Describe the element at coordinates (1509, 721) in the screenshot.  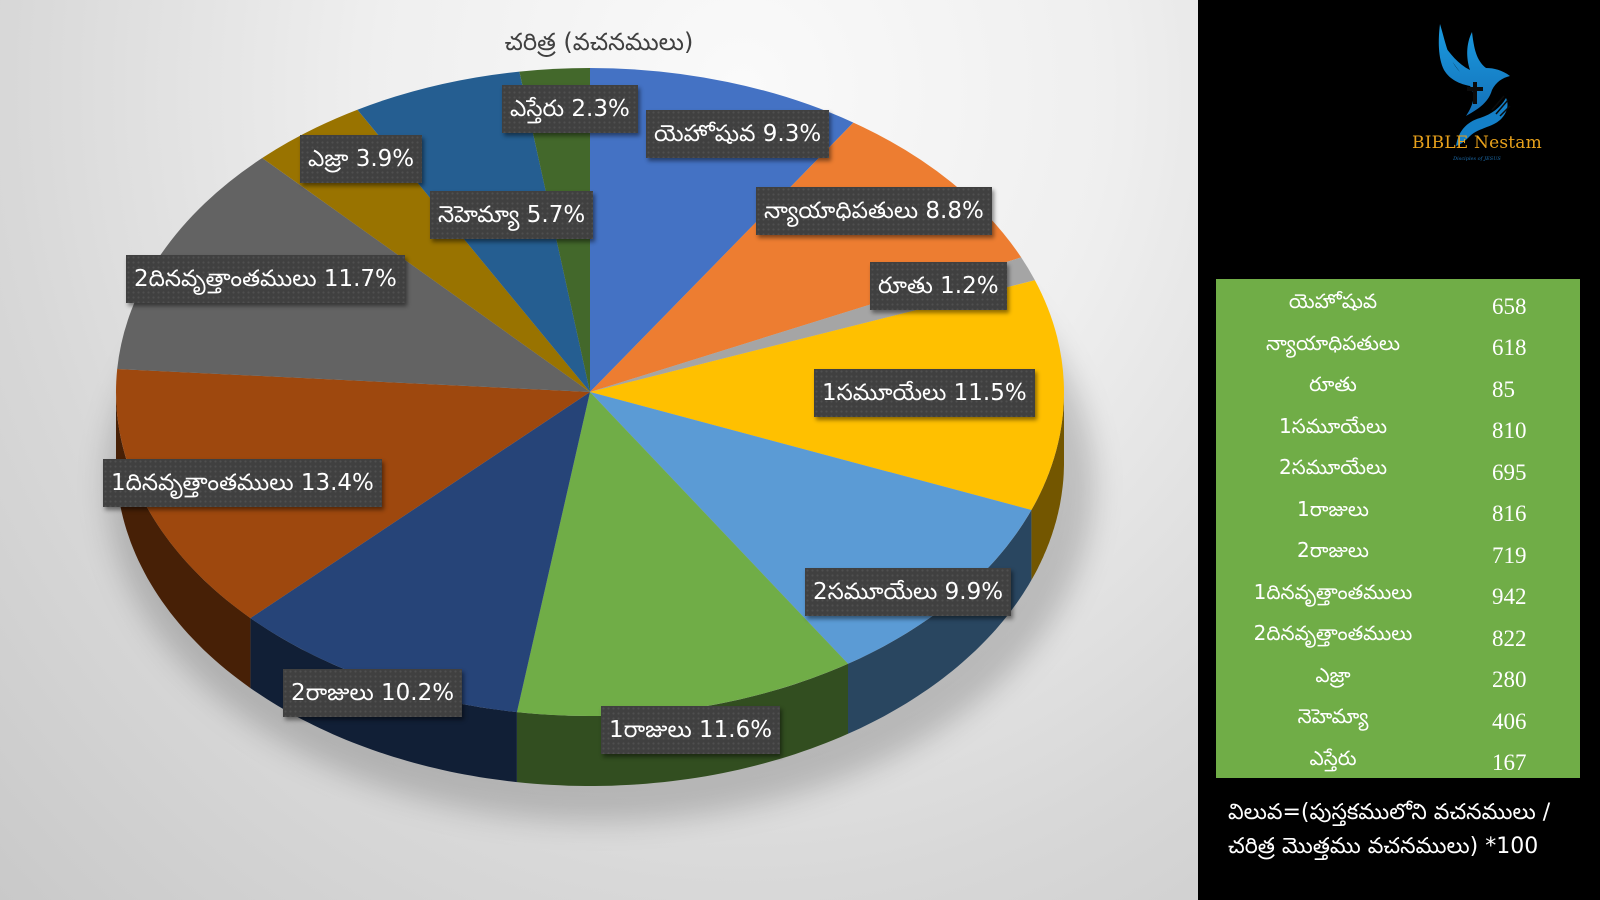
I see `verse-count: 406` at that location.